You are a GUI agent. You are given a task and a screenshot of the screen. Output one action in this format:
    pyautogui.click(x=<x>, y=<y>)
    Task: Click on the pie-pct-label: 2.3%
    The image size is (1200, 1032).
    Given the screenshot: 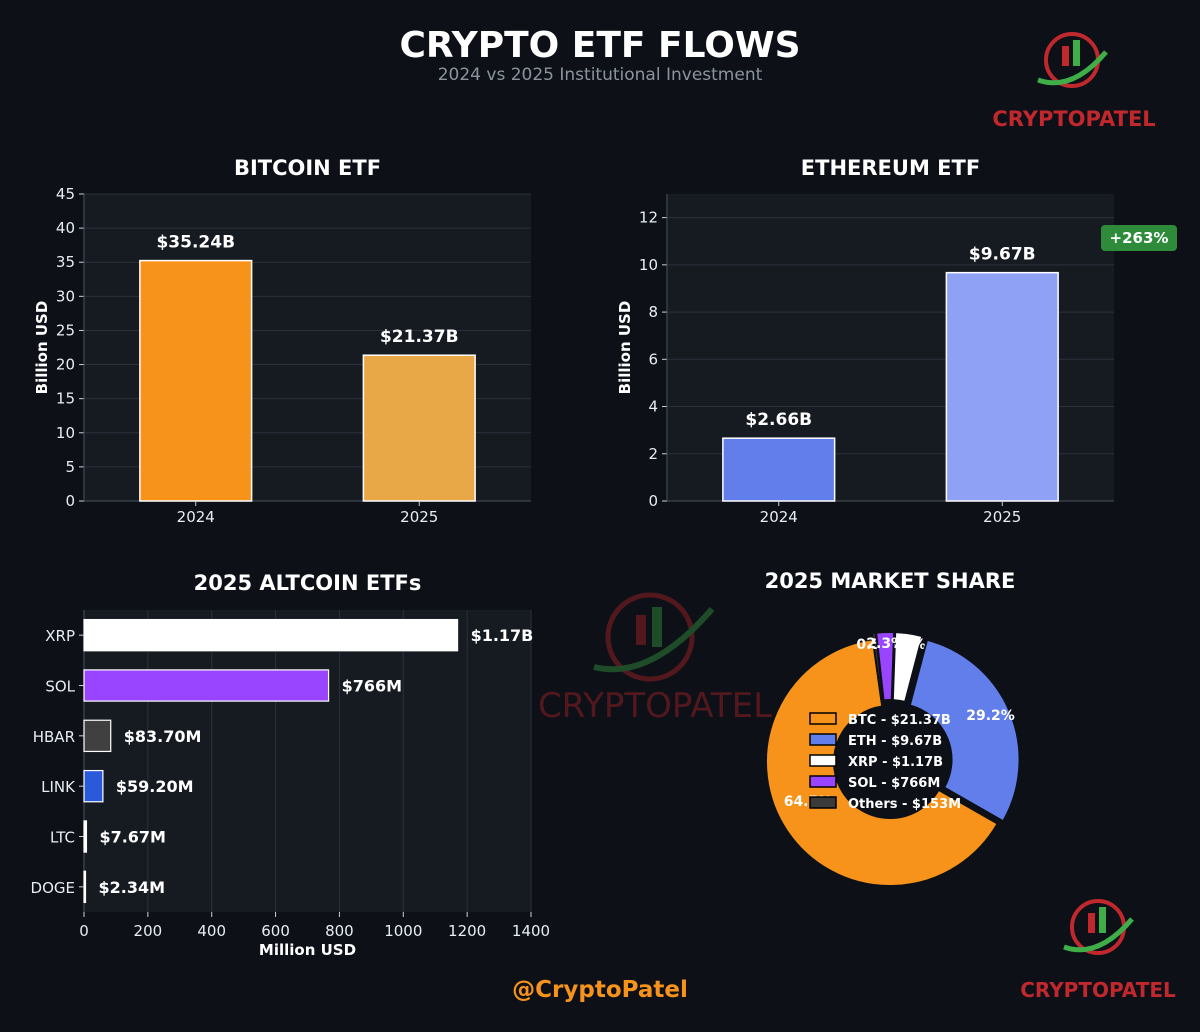 What is the action you would take?
    pyautogui.click(x=885, y=644)
    